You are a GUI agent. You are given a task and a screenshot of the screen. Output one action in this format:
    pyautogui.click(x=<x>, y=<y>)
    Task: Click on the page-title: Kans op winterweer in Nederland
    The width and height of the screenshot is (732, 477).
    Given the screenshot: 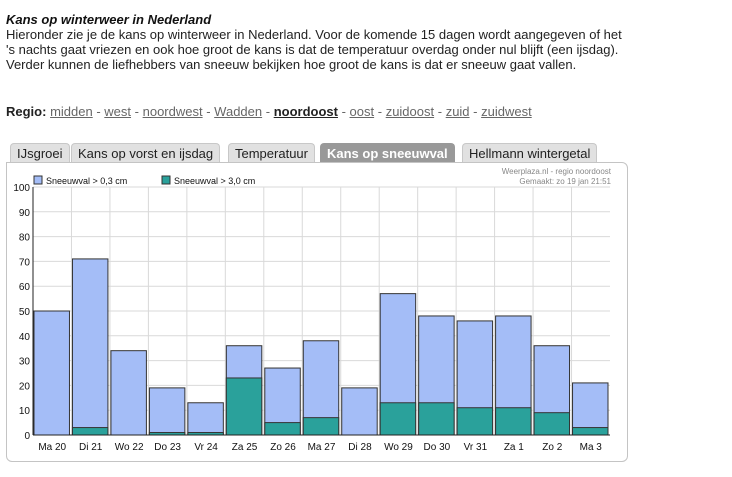 What is the action you would take?
    pyautogui.click(x=109, y=19)
    